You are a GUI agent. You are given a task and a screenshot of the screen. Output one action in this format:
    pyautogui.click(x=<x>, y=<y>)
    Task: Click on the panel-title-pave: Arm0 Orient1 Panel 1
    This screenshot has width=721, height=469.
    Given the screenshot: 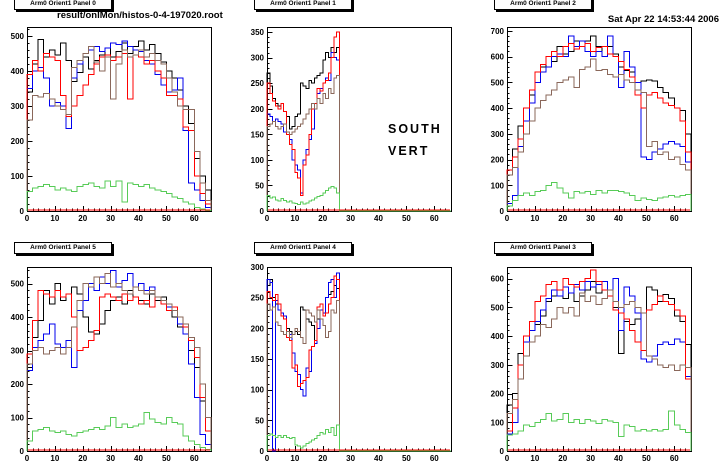 What is the action you would take?
    pyautogui.click(x=303, y=5)
    